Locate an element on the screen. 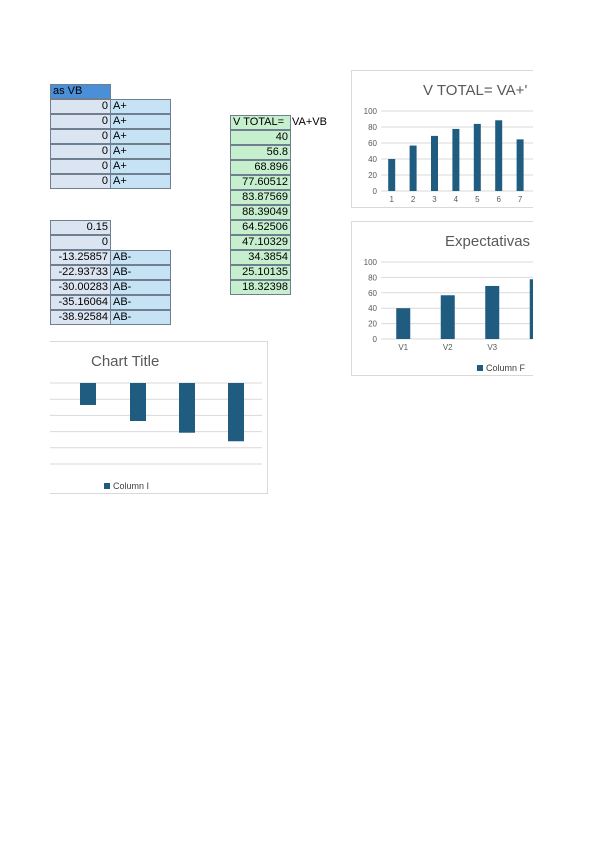 The width and height of the screenshot is (599, 848). x-tick-label: 5 is located at coordinates (477, 199).